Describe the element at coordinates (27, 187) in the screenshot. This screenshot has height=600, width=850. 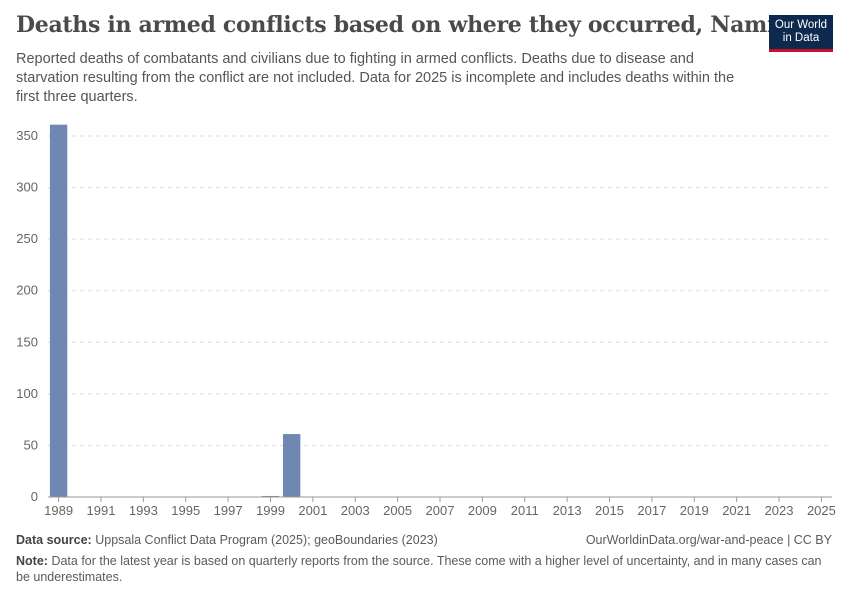
I see `y-tick-label: 300` at that location.